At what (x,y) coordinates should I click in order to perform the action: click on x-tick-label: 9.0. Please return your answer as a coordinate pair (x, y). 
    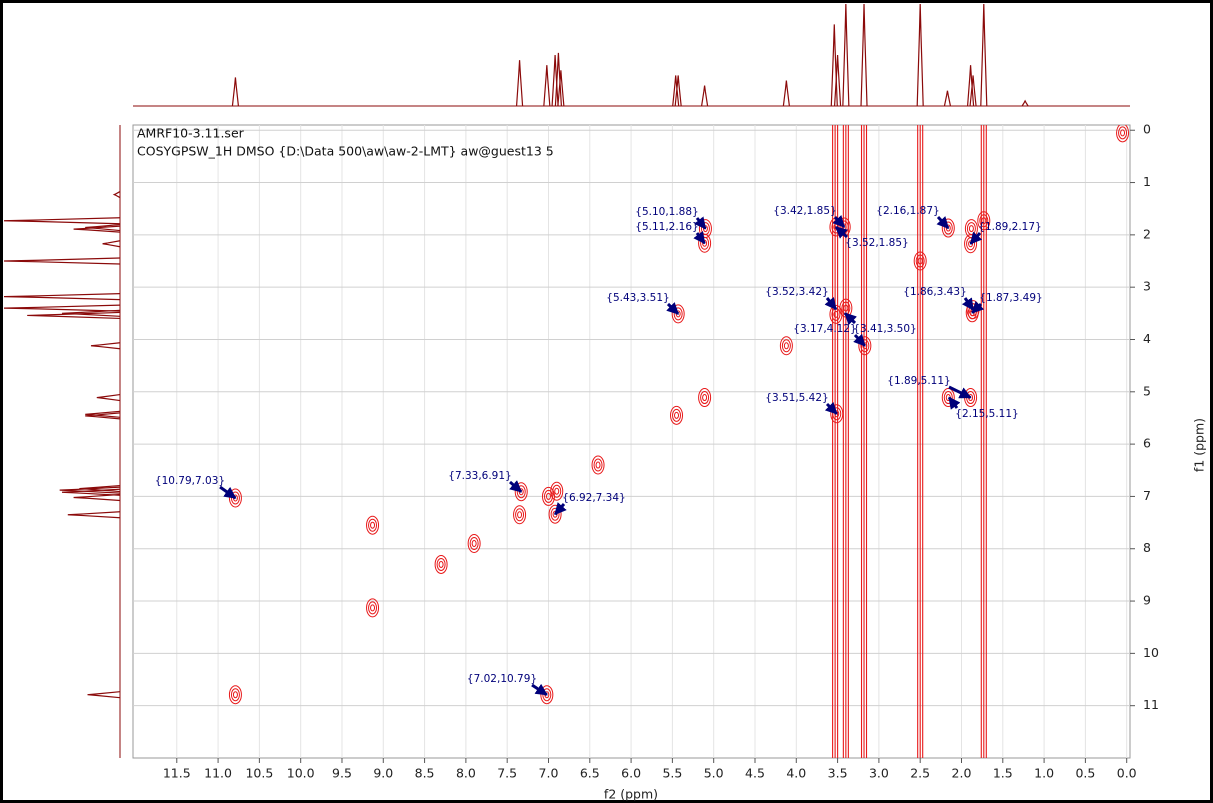
    Looking at the image, I should click on (383, 773).